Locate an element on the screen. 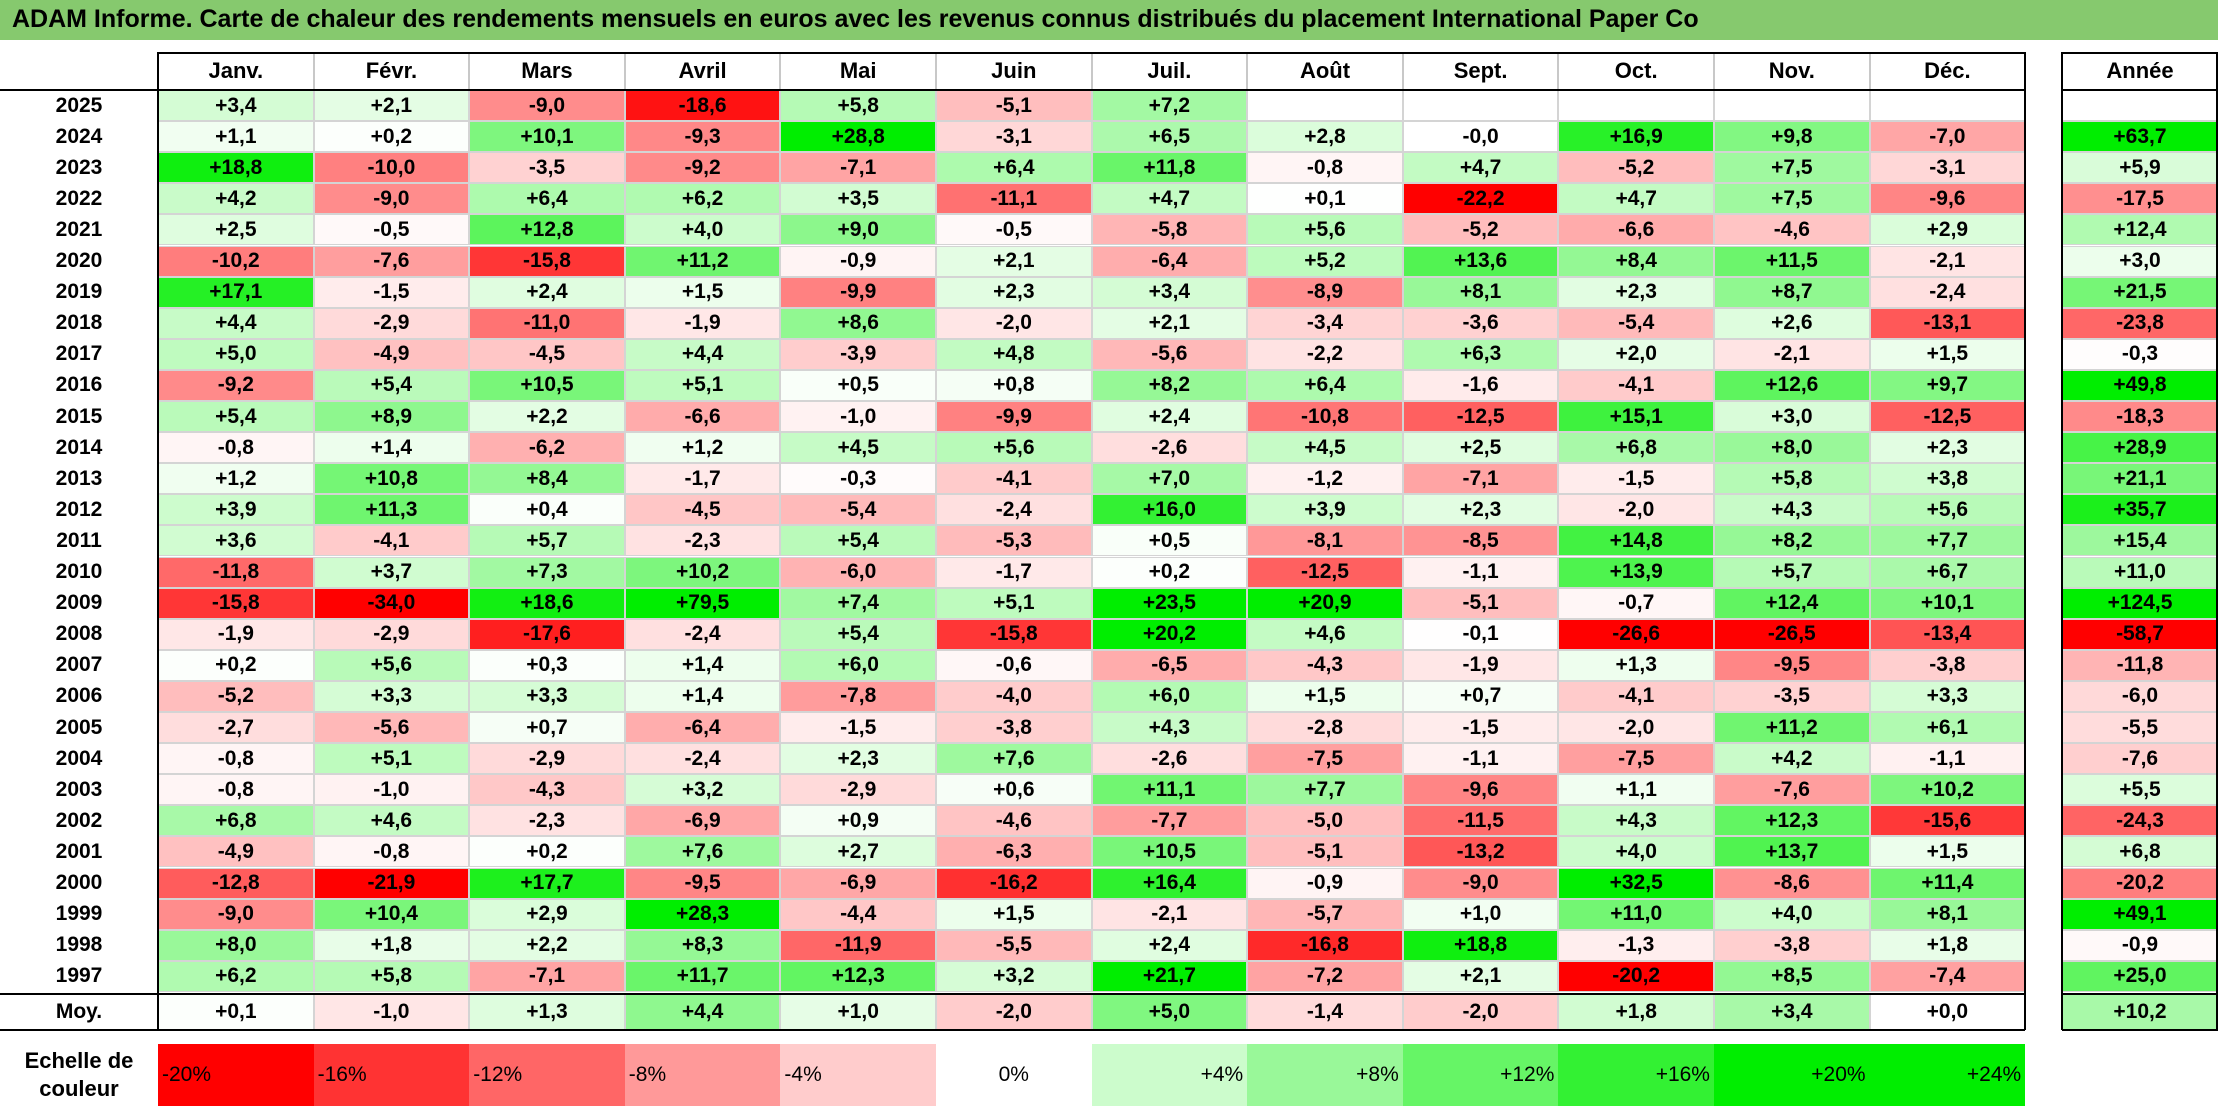 This screenshot has height=1106, width=2218. annual-cell: +124,5 is located at coordinates (2140, 603).